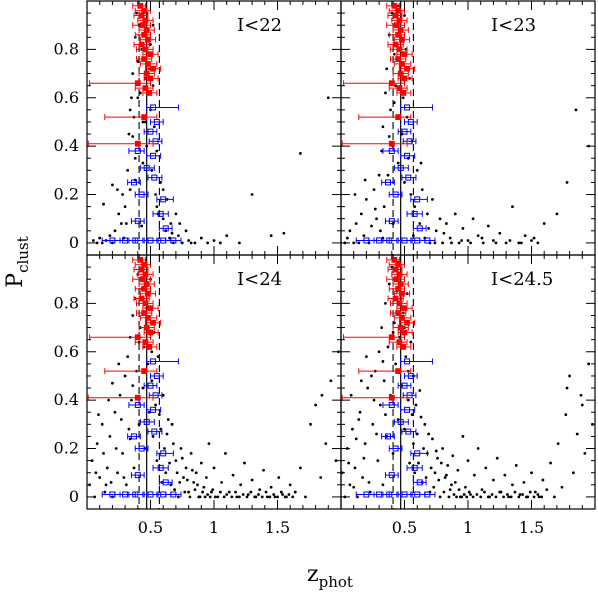  What do you see at coordinates (214, 527) in the screenshot?
I see `x-tick-label: 1` at bounding box center [214, 527].